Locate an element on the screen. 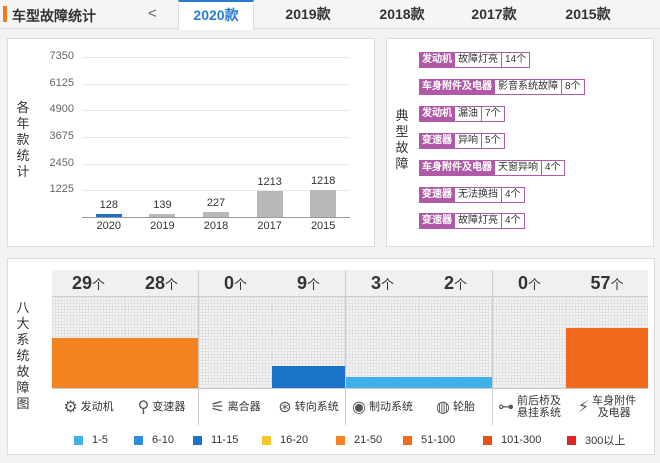  tab-2017: 2017款 is located at coordinates (494, 14).